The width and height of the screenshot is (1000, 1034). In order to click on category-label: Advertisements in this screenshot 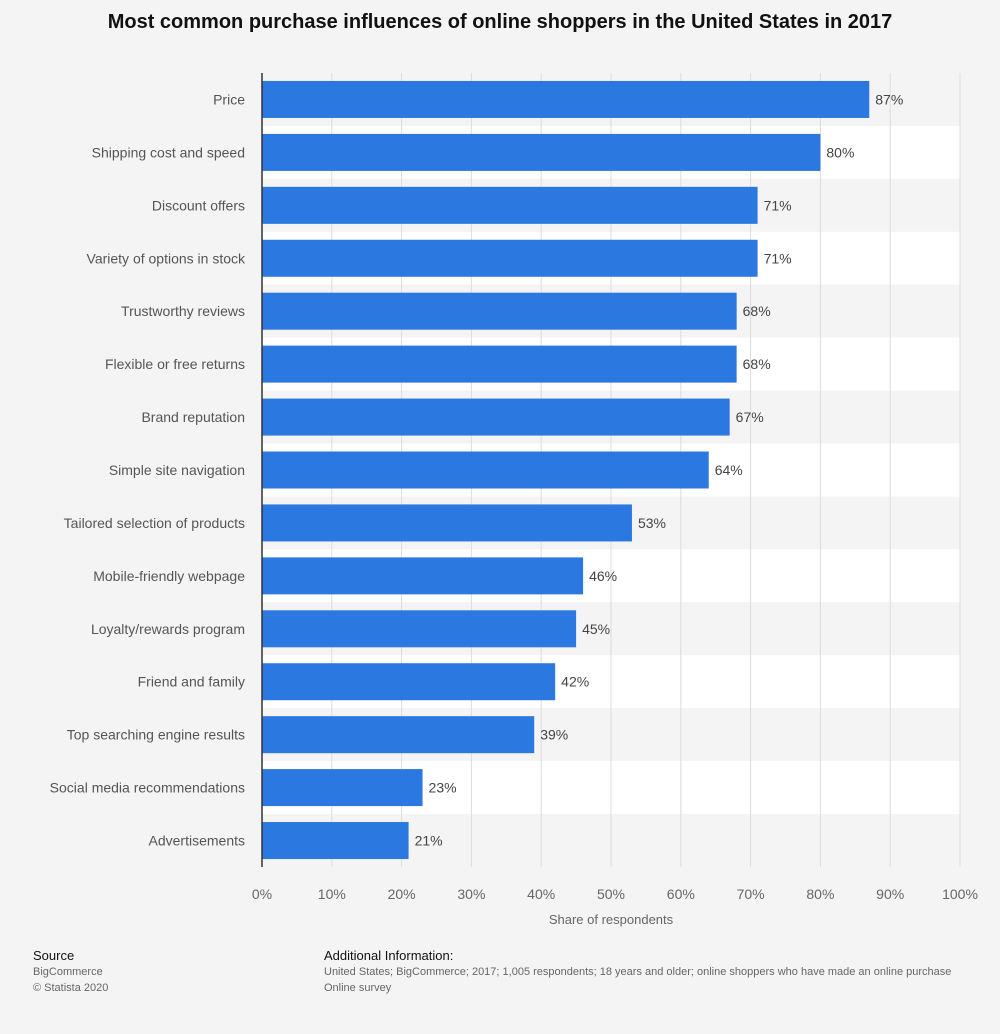, I will do `click(197, 841)`.